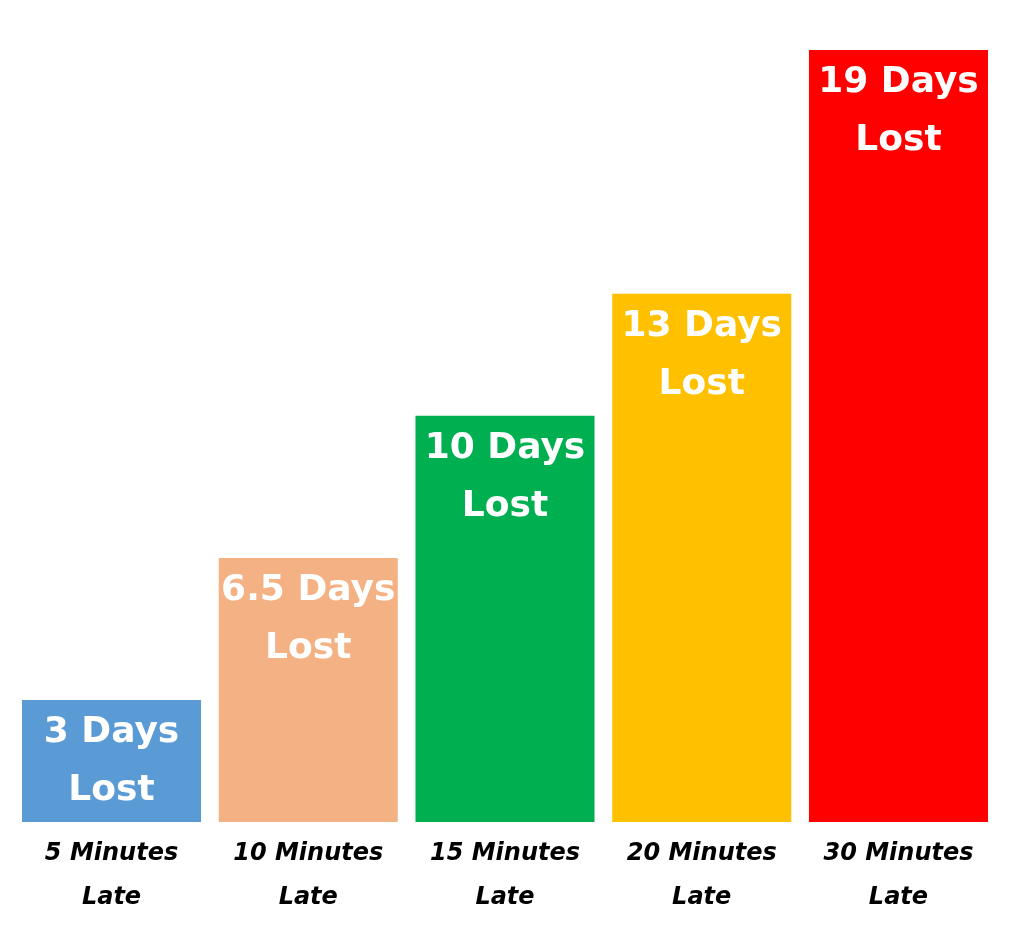 The height and width of the screenshot is (945, 1018). What do you see at coordinates (898, 108) in the screenshot?
I see `data-label: 19 Days Lost` at bounding box center [898, 108].